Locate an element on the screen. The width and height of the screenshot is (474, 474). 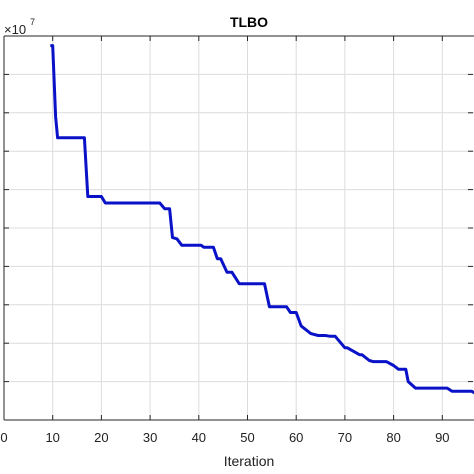
x-tick-label: 30 is located at coordinates (150, 437).